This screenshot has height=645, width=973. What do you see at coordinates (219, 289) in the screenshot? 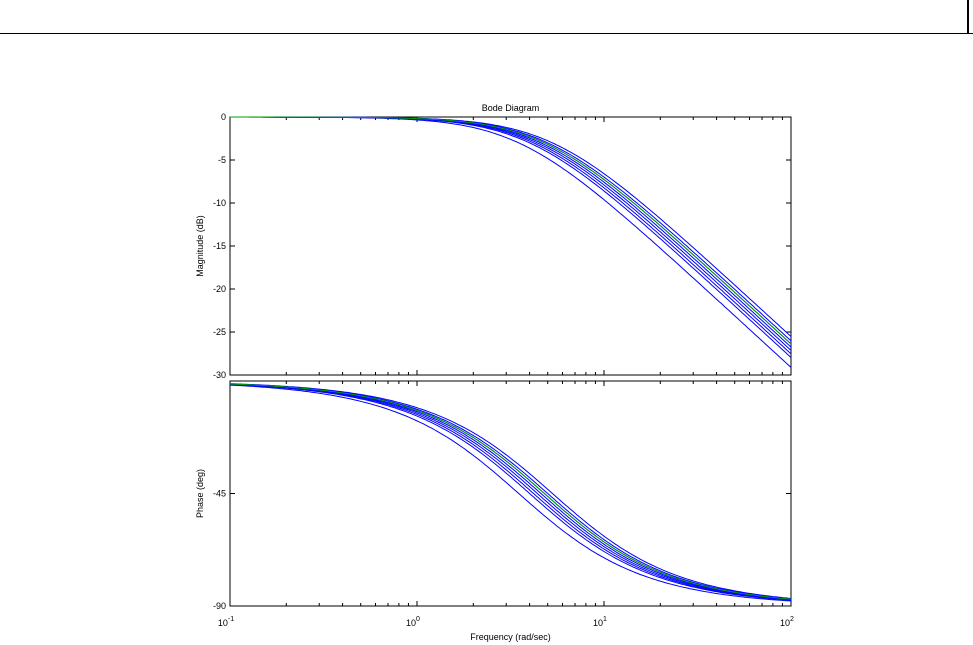
I see `magnitude-y-tick-label: -20` at bounding box center [219, 289].